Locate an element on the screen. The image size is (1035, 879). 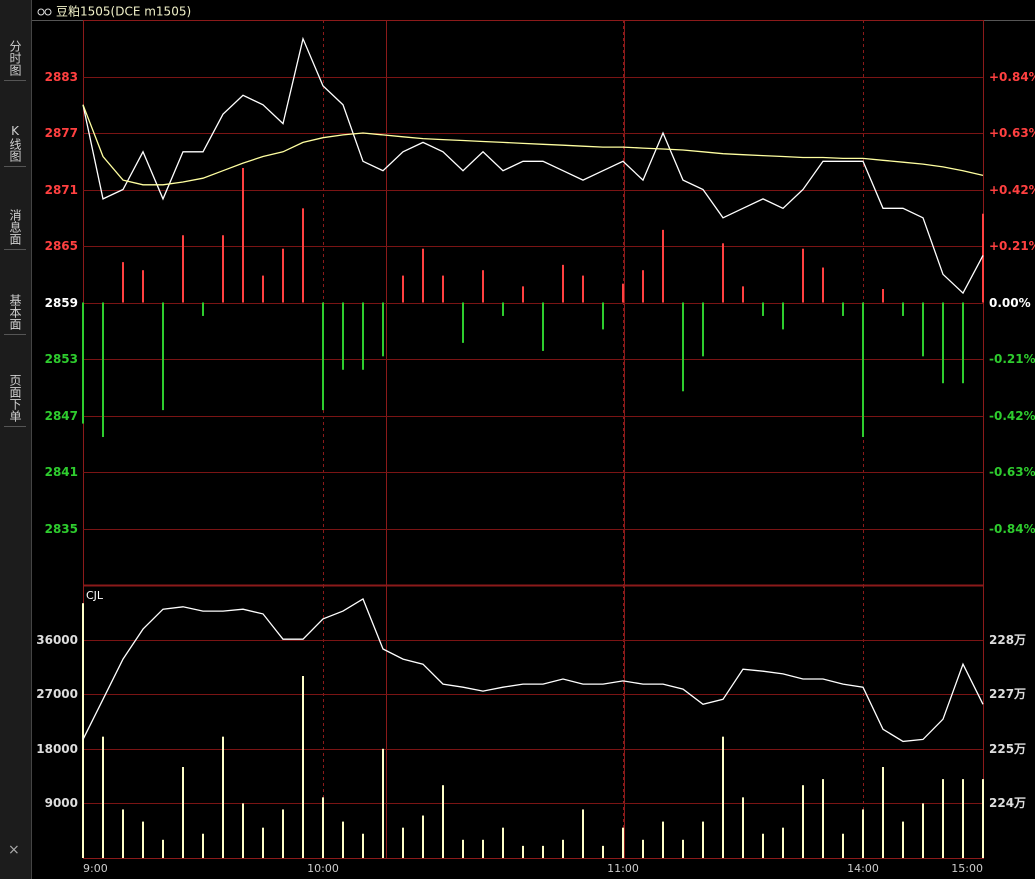
y2-tick-label: 227万 is located at coordinates (1007, 694).